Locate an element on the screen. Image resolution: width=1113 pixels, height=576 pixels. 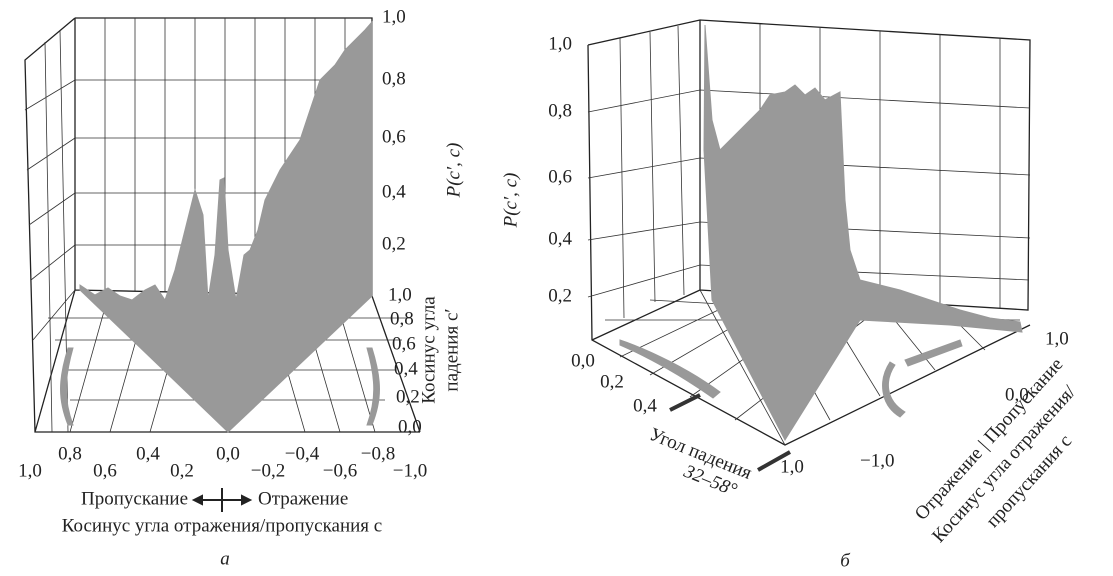
x-tick-label: 0,4 is located at coordinates (148, 453).